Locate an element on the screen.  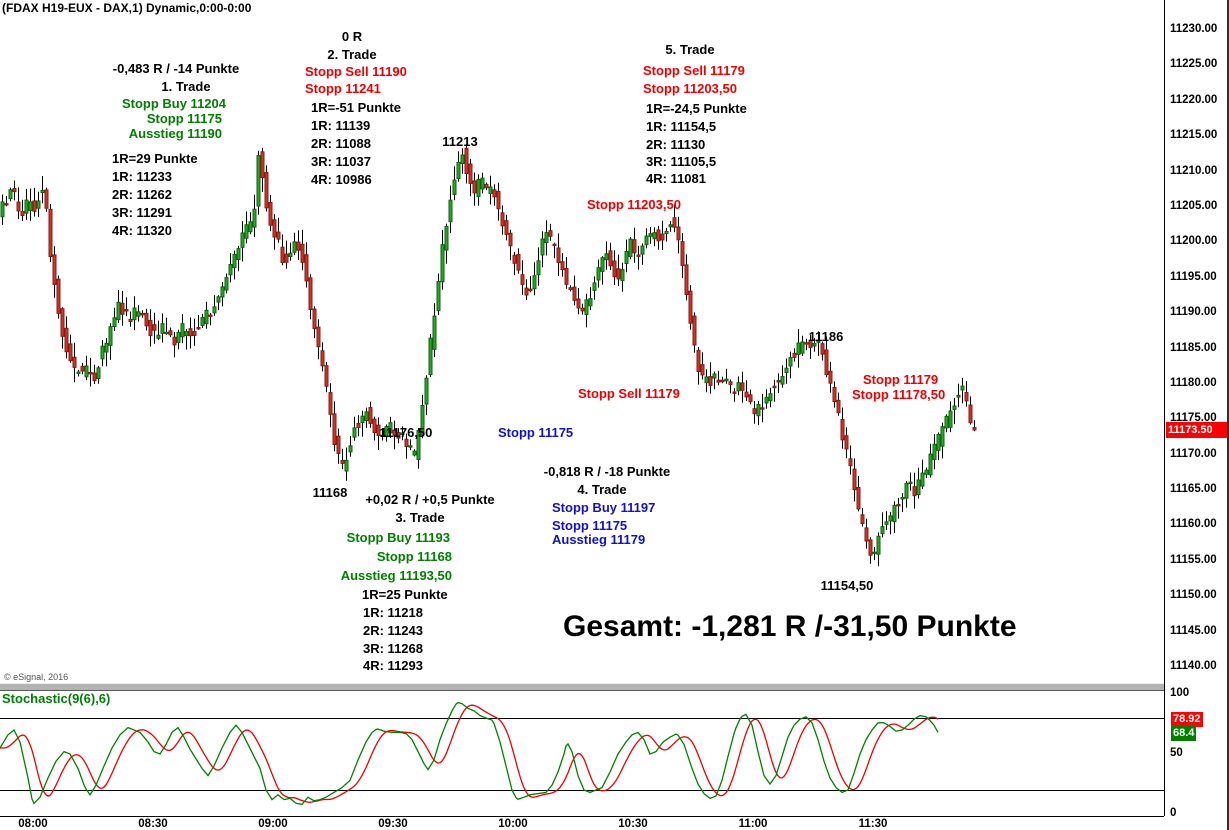
price-axis-label: 11220.00 is located at coordinates (1194, 99).